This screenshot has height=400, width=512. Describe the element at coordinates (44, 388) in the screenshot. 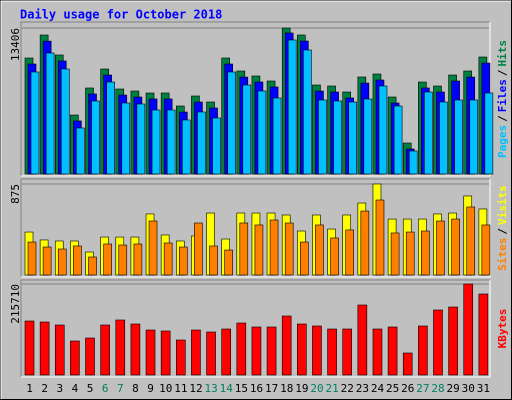

I see `x-tick-label: 2` at that location.